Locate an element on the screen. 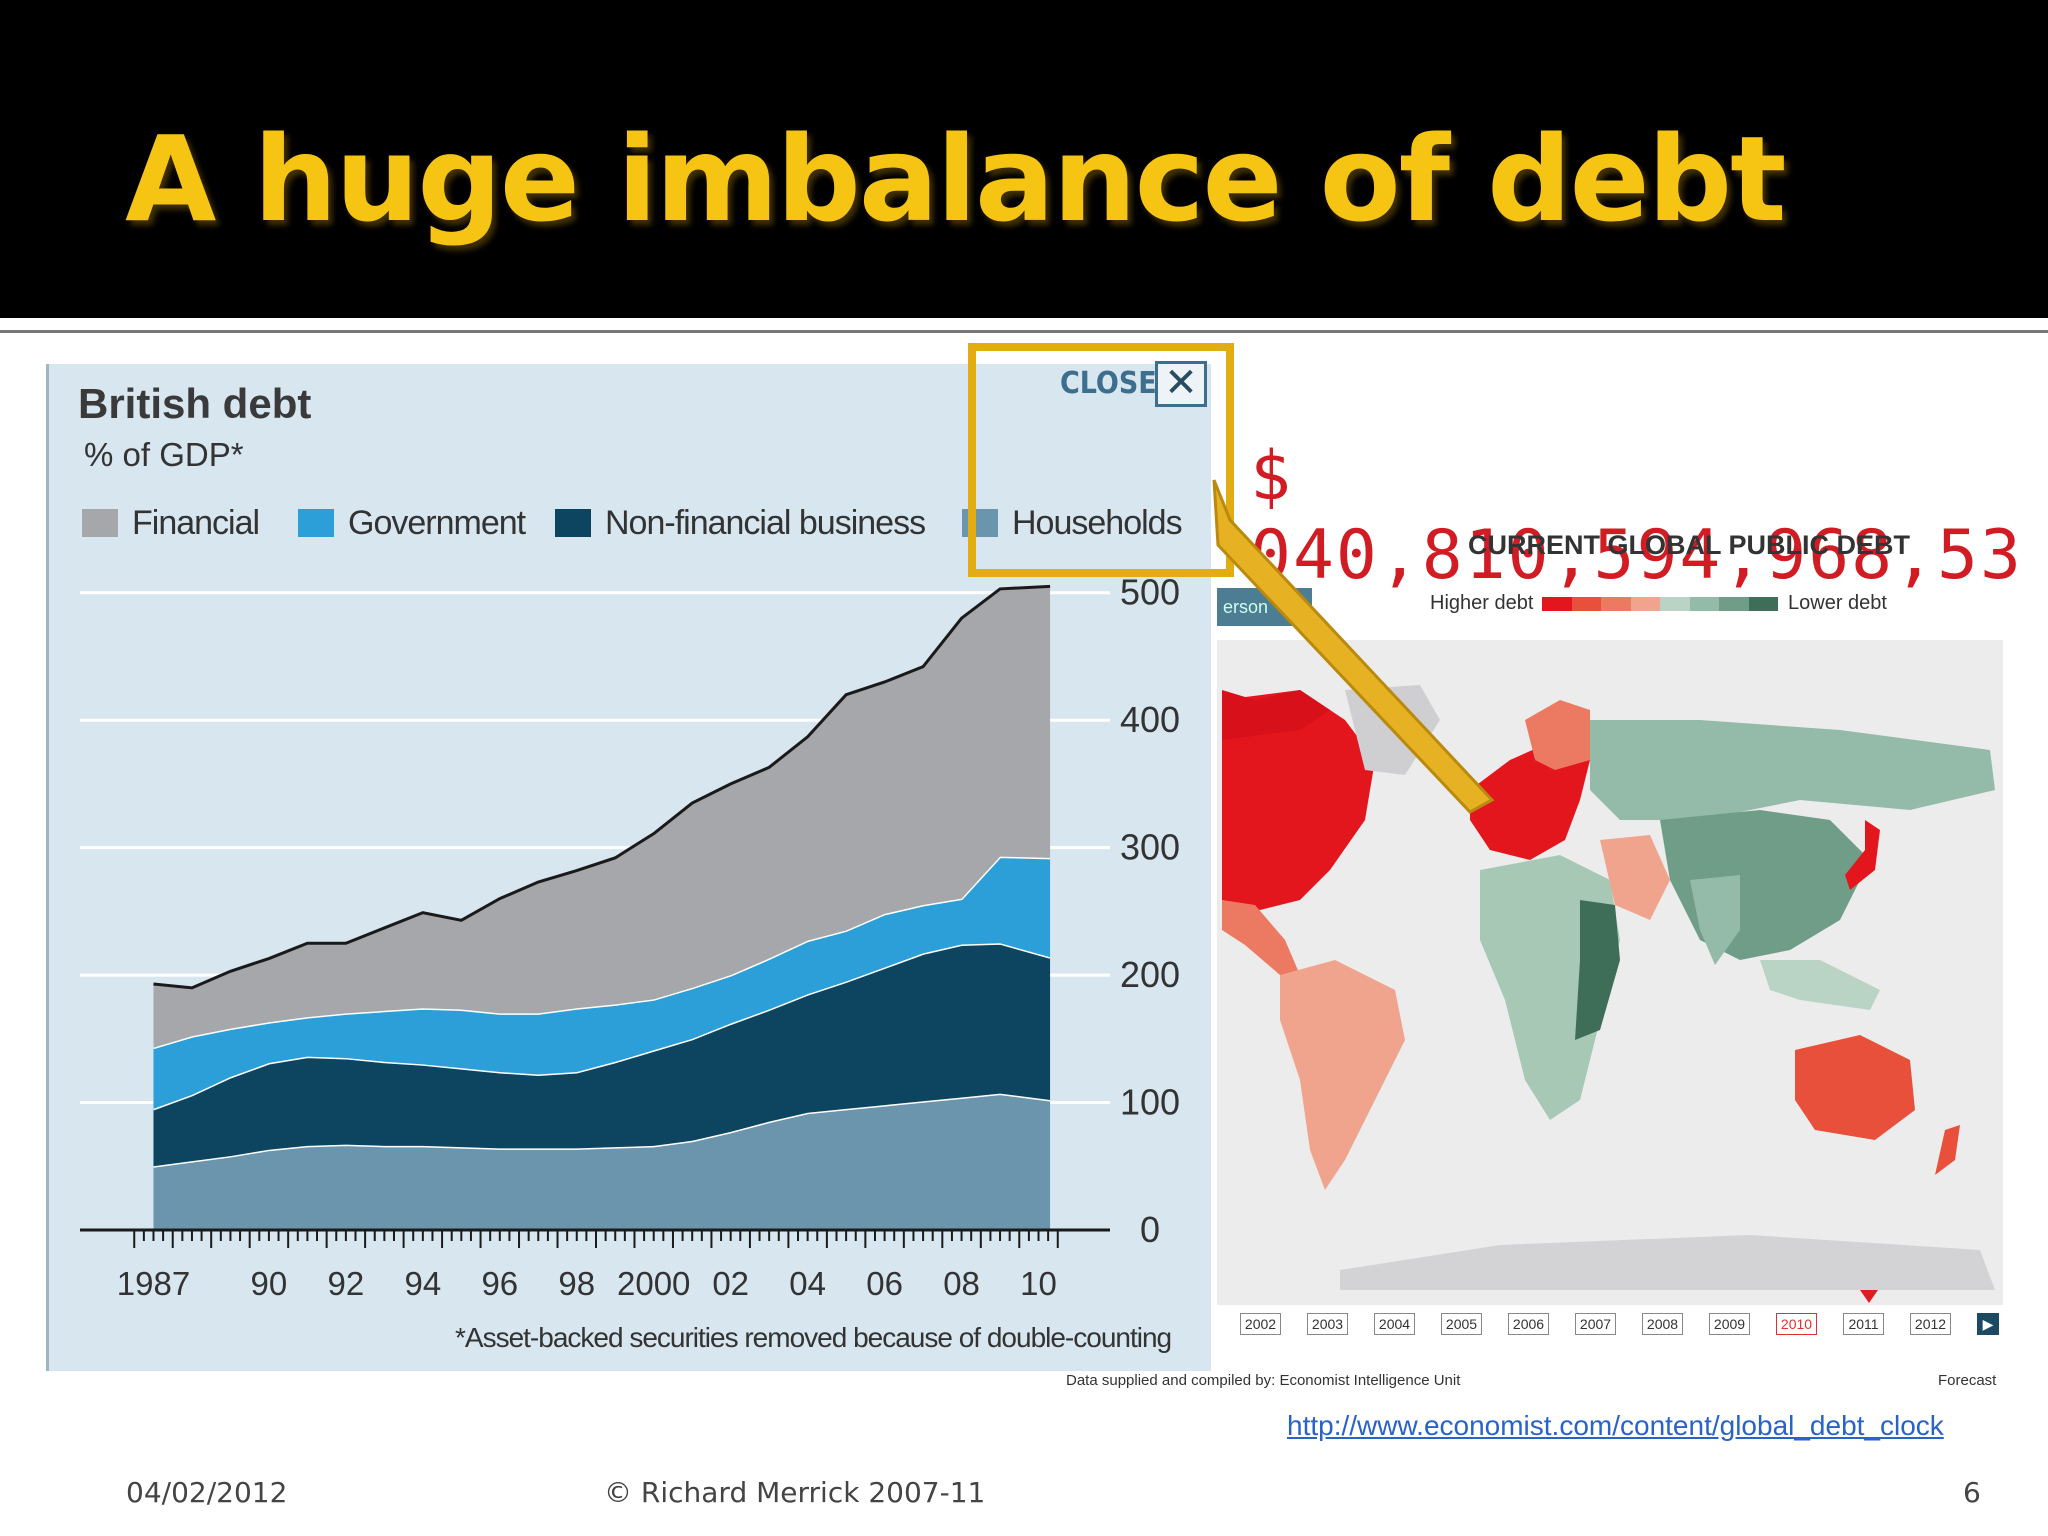  debt-color-scale is located at coordinates (1660, 604).